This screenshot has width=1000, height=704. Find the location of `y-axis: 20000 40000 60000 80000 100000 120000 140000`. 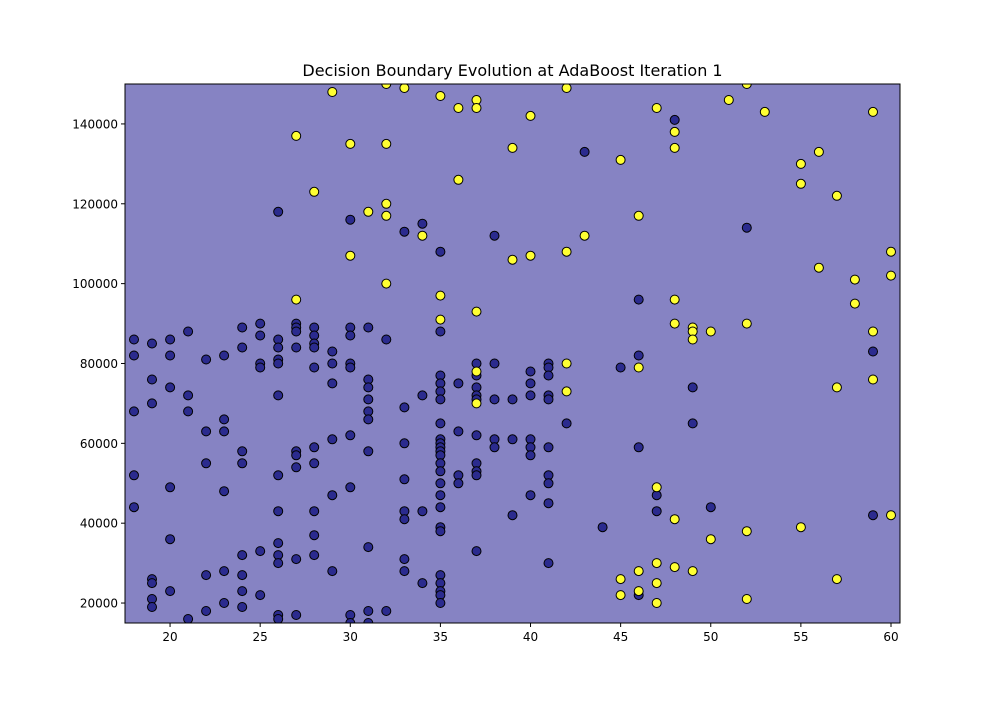

y-axis: 20000 40000 60000 80000 100000 120000 140000 is located at coordinates (98, 364).